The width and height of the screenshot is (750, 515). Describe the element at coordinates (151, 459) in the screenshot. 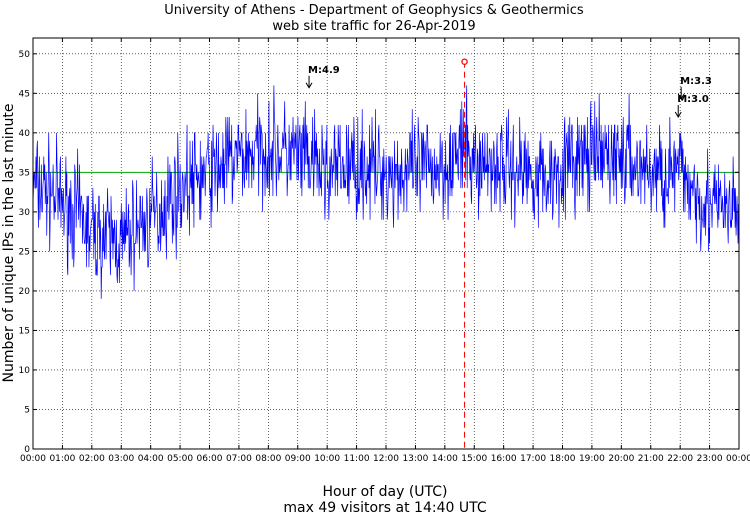

I see `x-tick-label: 04:00` at that location.